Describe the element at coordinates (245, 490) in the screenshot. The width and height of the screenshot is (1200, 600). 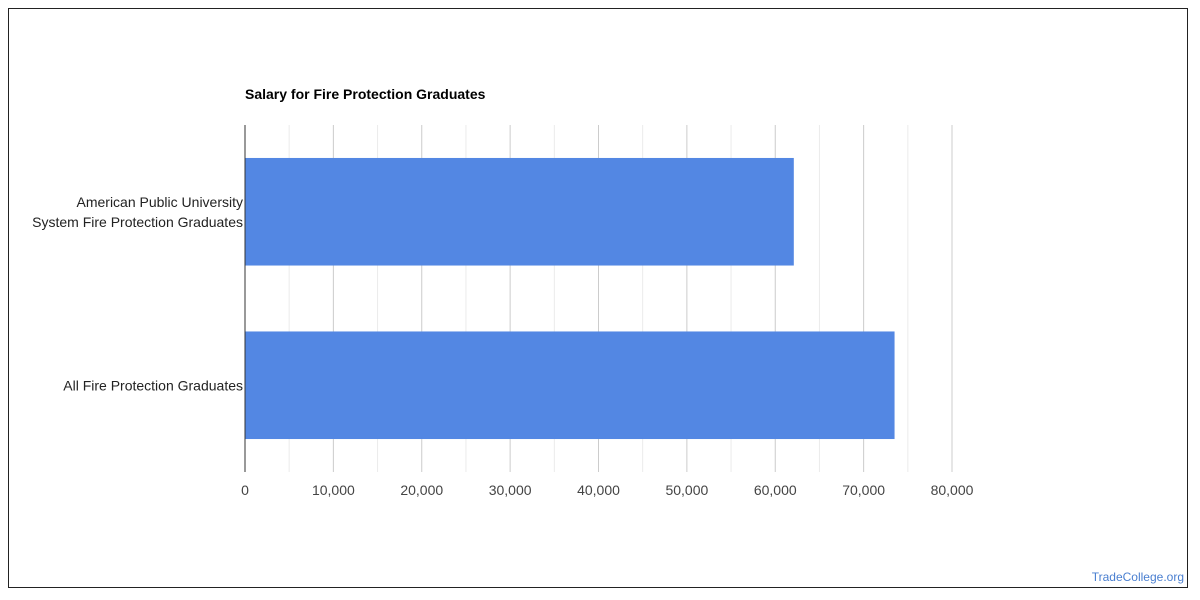
I see `x-tick-label: 0` at that location.